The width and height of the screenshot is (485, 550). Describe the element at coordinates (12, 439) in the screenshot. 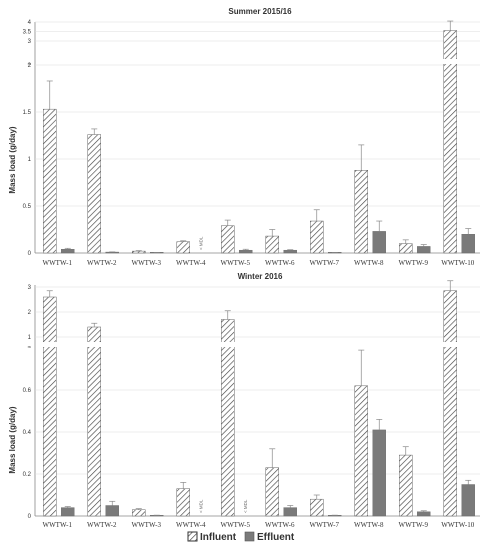

I see `chart-winter-ylabel: Mass load (g/day)` at that location.